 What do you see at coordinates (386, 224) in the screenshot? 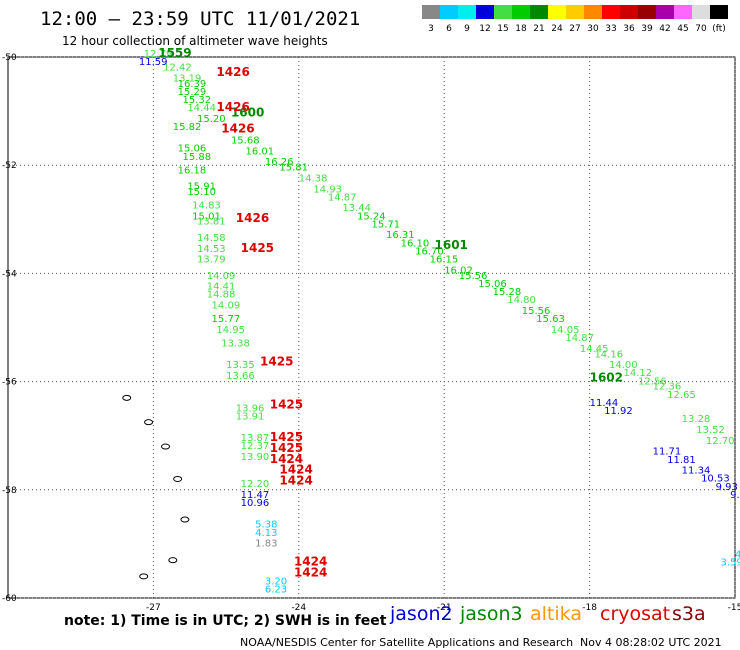
I see `wave-height-label: 15.71` at bounding box center [386, 224].